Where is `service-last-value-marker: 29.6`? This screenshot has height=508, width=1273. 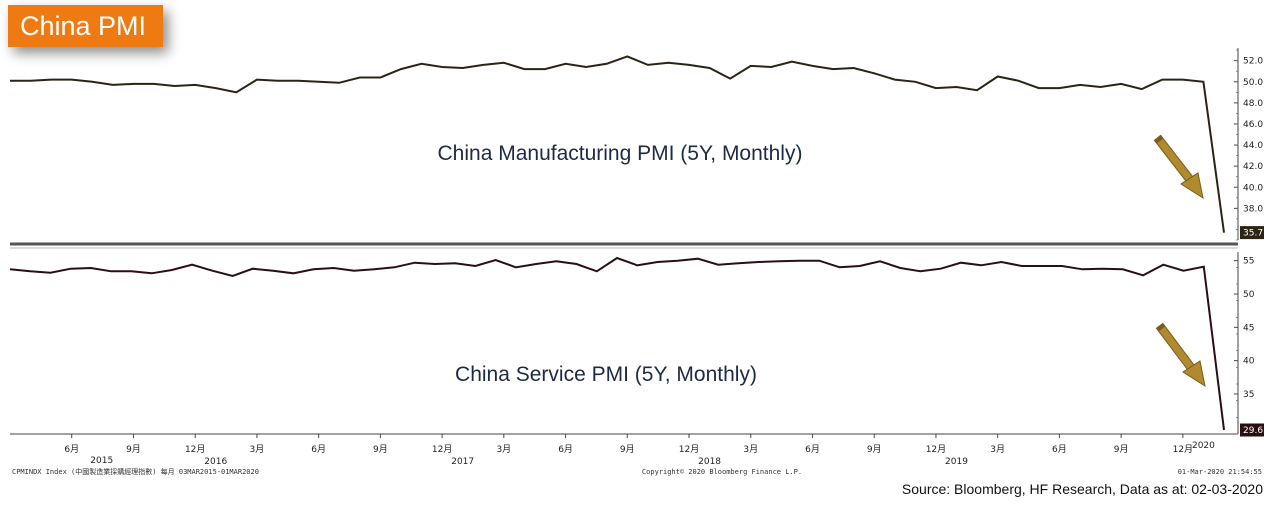
service-last-value-marker: 29.6 is located at coordinates (1252, 430).